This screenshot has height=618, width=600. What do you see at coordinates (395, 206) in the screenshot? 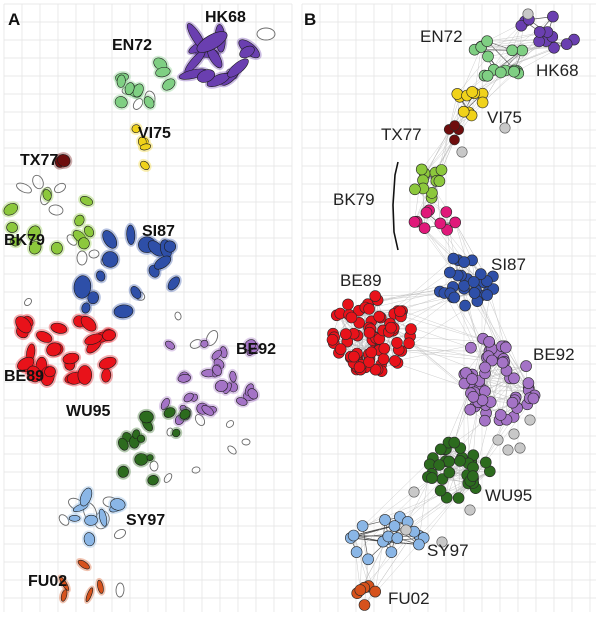
I see `bk79-bracket` at bounding box center [395, 206].